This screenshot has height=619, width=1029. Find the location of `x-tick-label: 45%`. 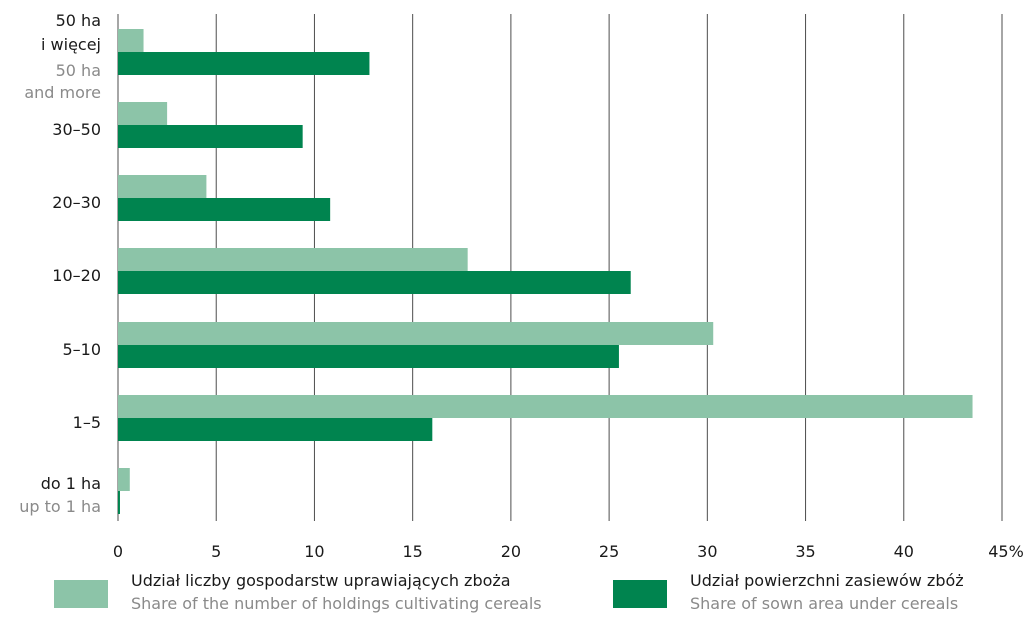

x-tick-label: 45% is located at coordinates (1006, 551).